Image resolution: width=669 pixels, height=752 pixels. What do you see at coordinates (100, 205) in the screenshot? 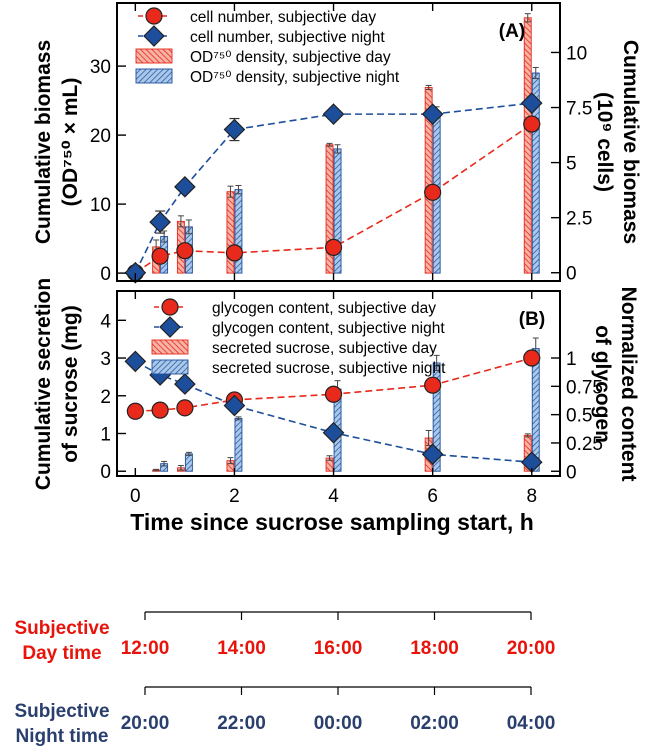
I see `panel-a-ytick-left-label: 10` at bounding box center [100, 205].